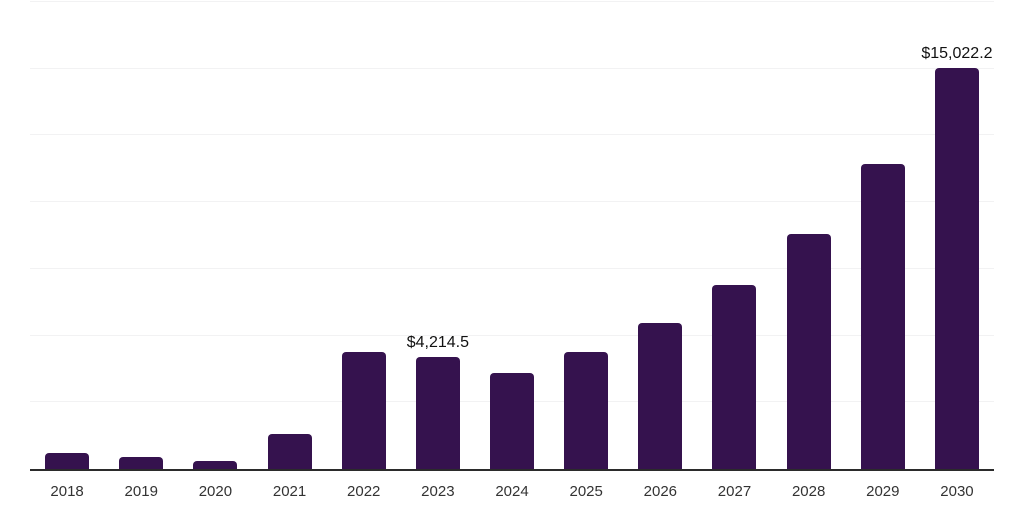 Image resolution: width=1024 pixels, height=512 pixels. I want to click on bar-2030, so click(956, 268).